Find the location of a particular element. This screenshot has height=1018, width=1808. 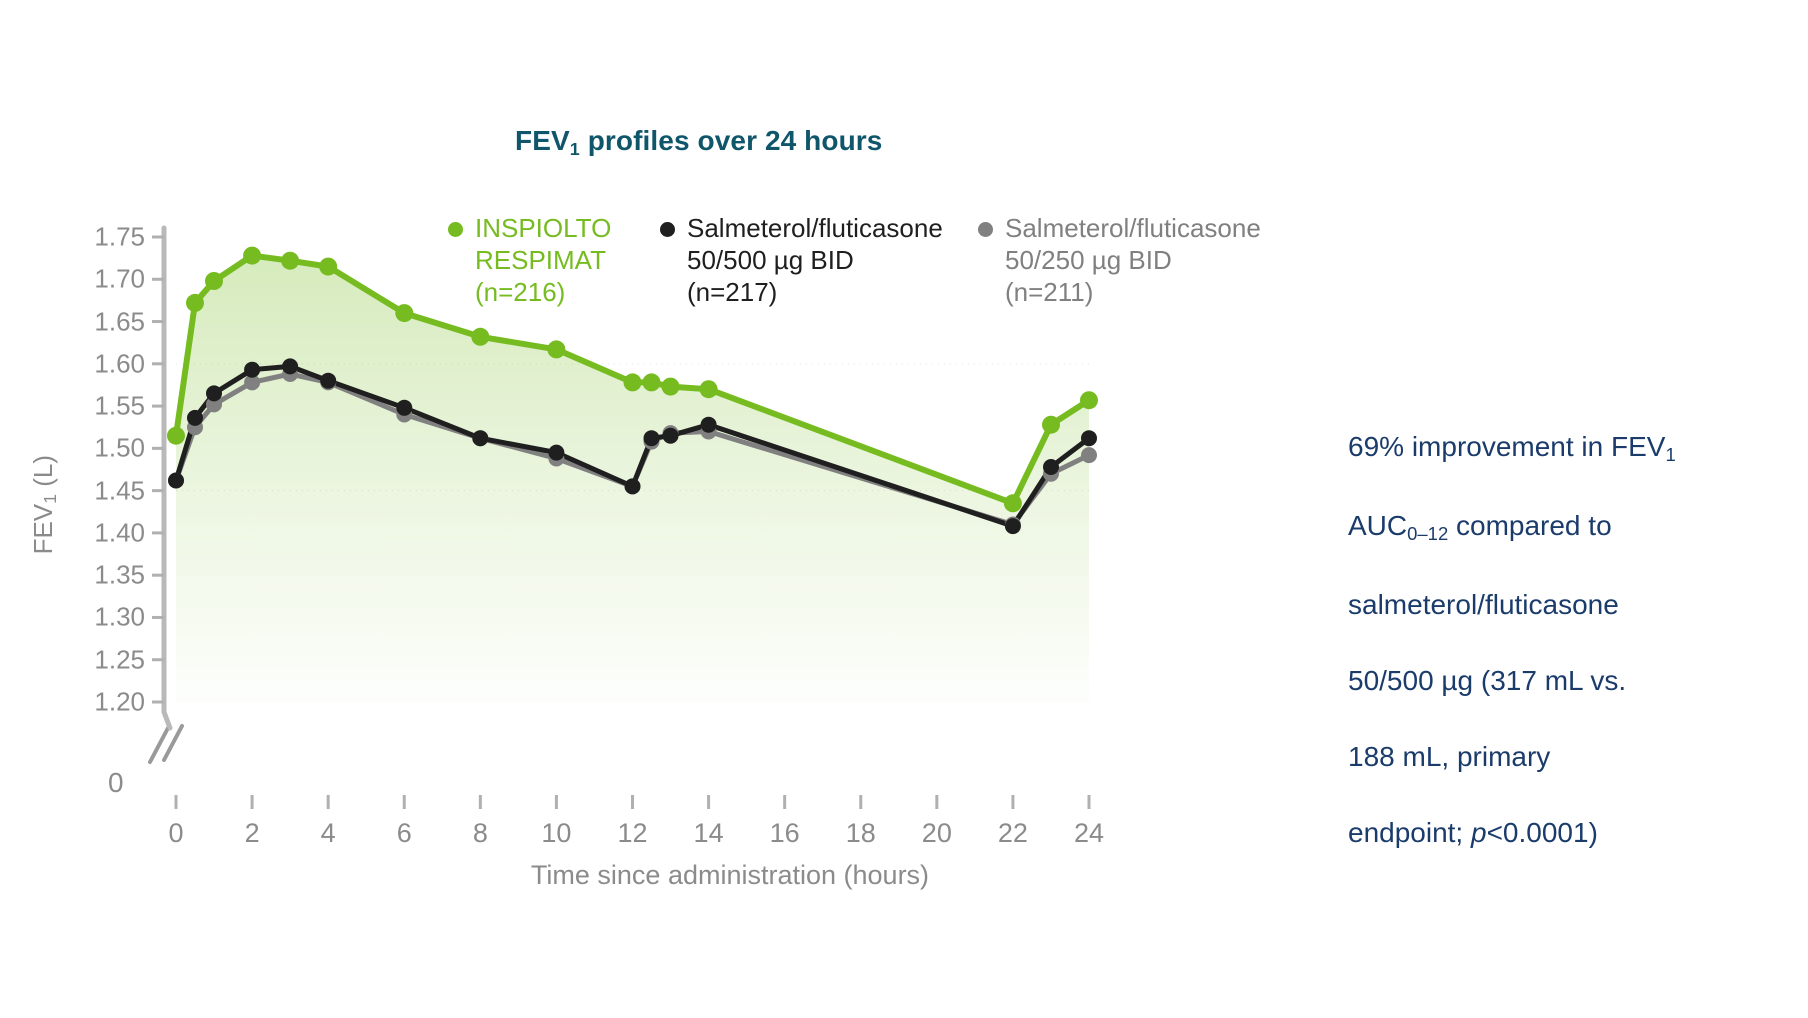

annotation-line-5: 188 mL, primary is located at coordinates (1449, 756).